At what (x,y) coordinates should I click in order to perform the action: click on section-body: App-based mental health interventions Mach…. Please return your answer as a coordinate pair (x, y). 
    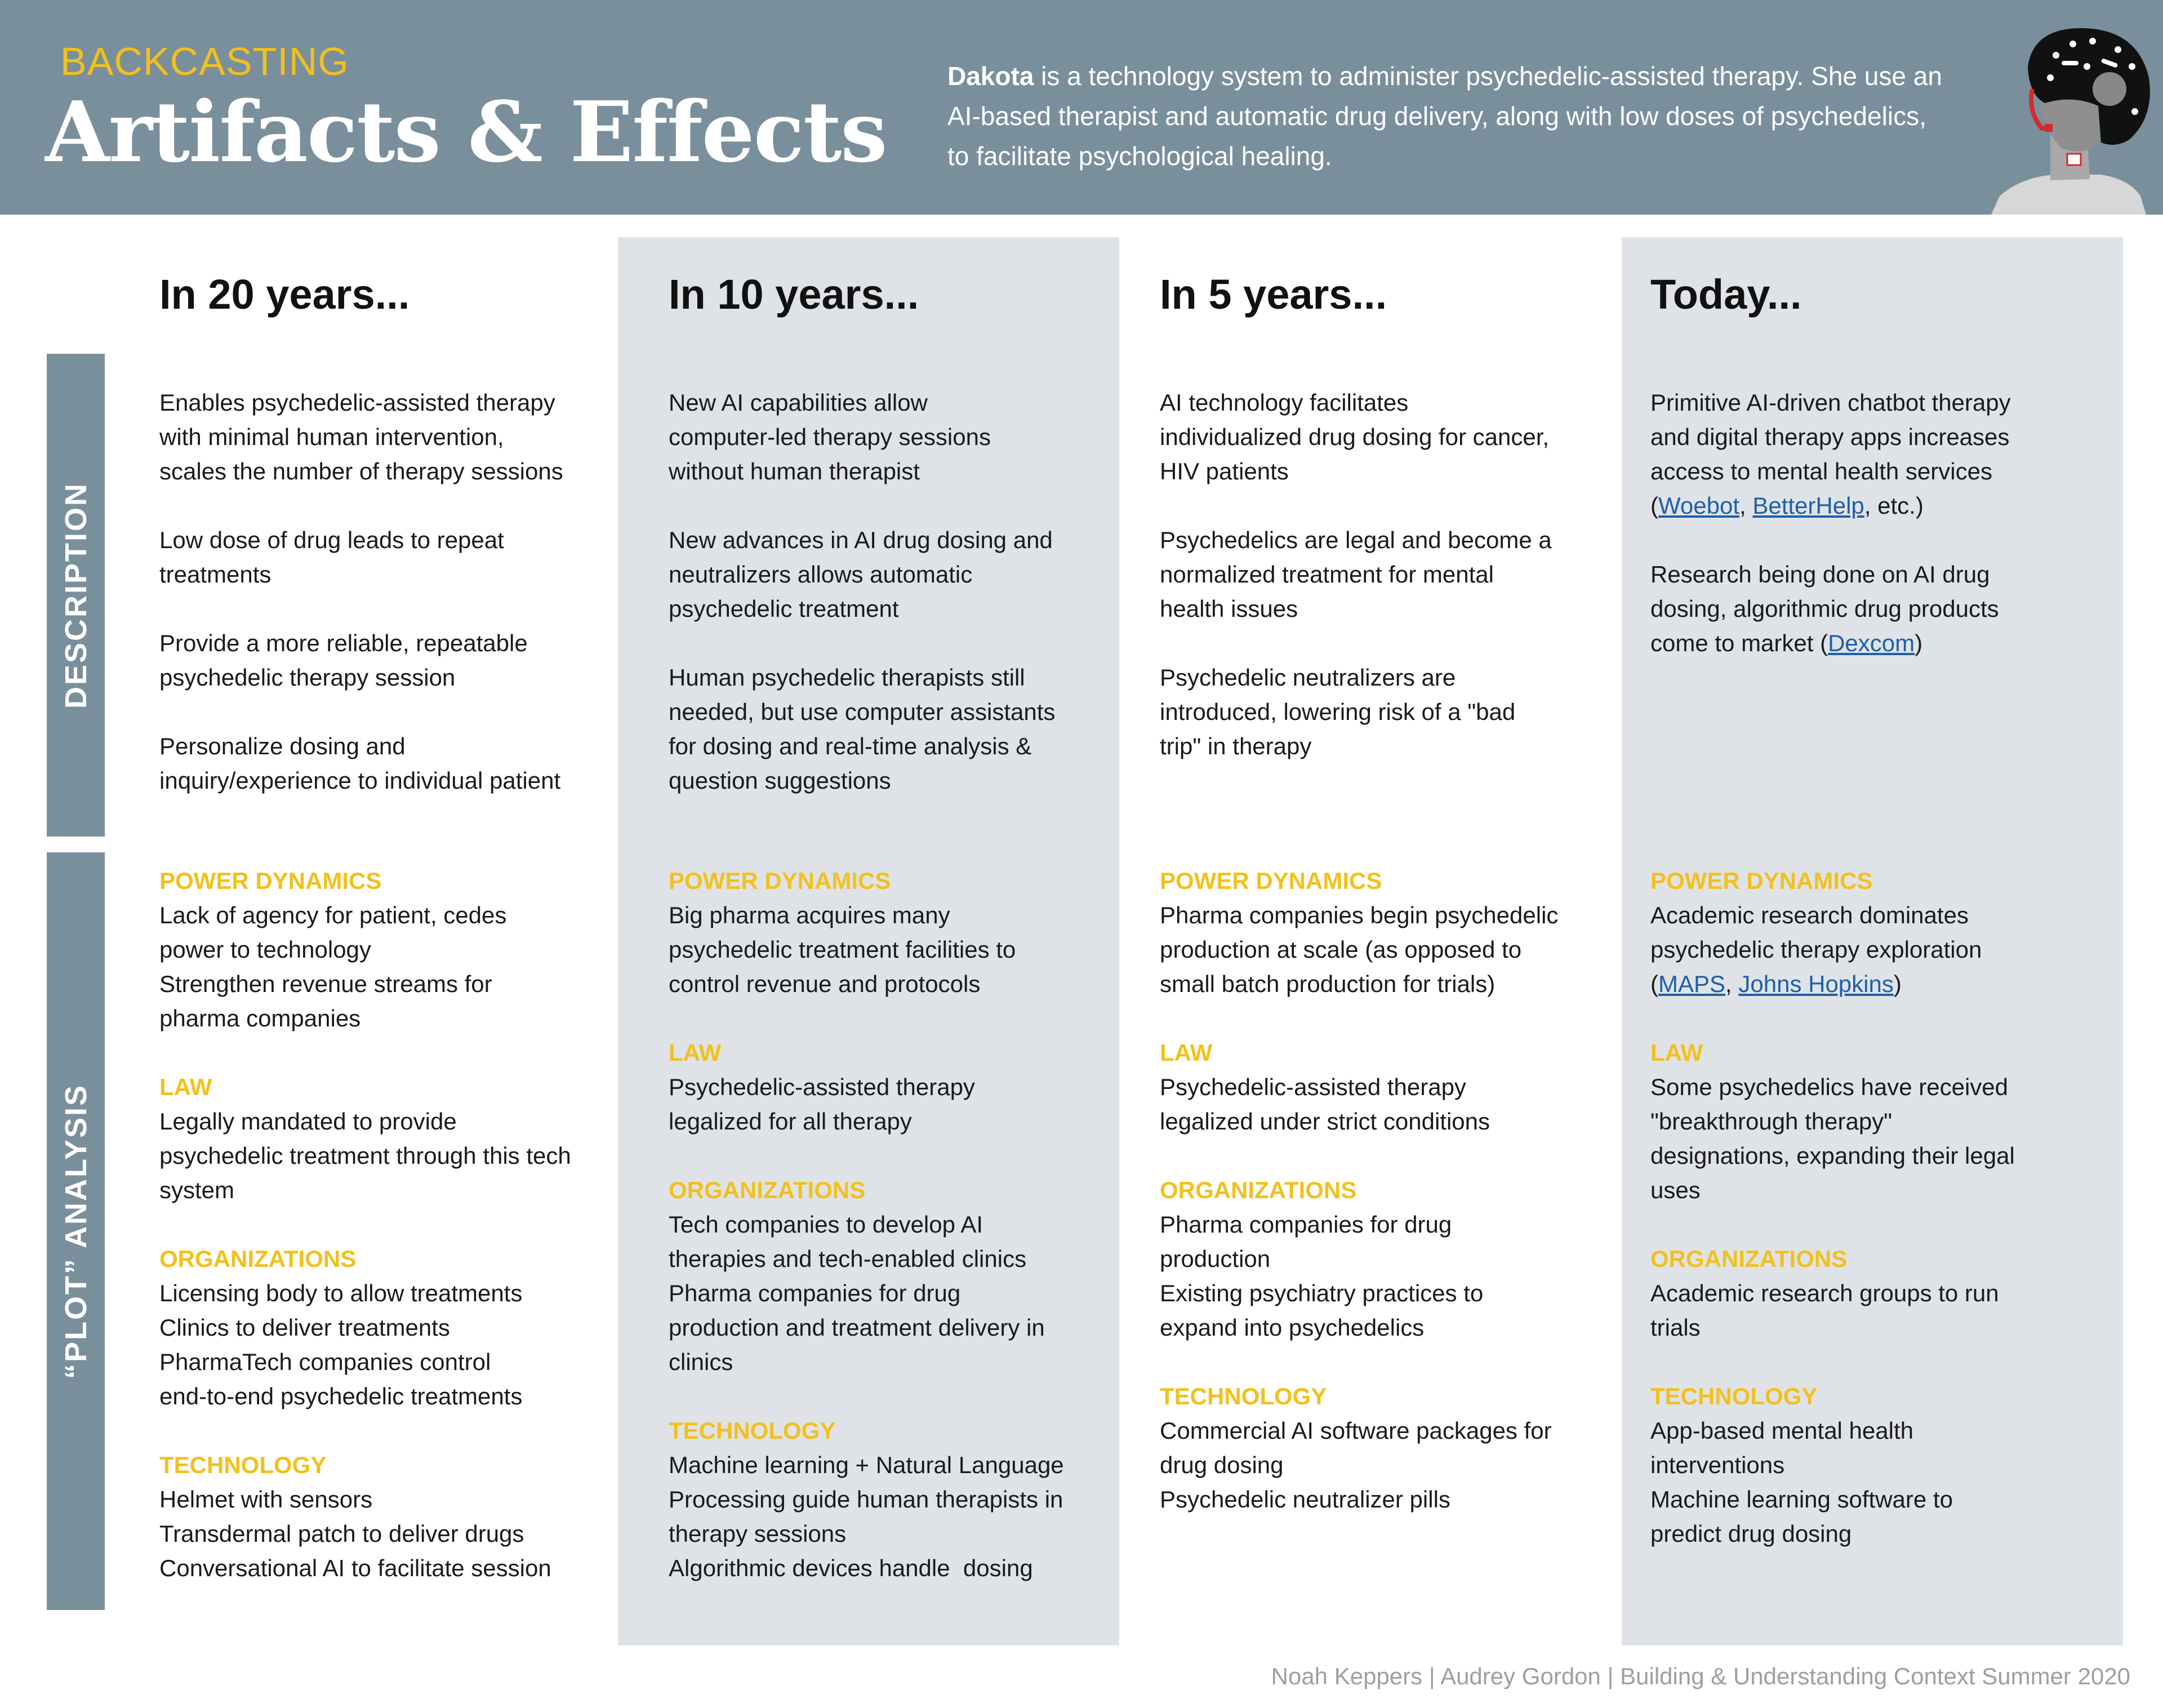
    Looking at the image, I should click on (1801, 1482).